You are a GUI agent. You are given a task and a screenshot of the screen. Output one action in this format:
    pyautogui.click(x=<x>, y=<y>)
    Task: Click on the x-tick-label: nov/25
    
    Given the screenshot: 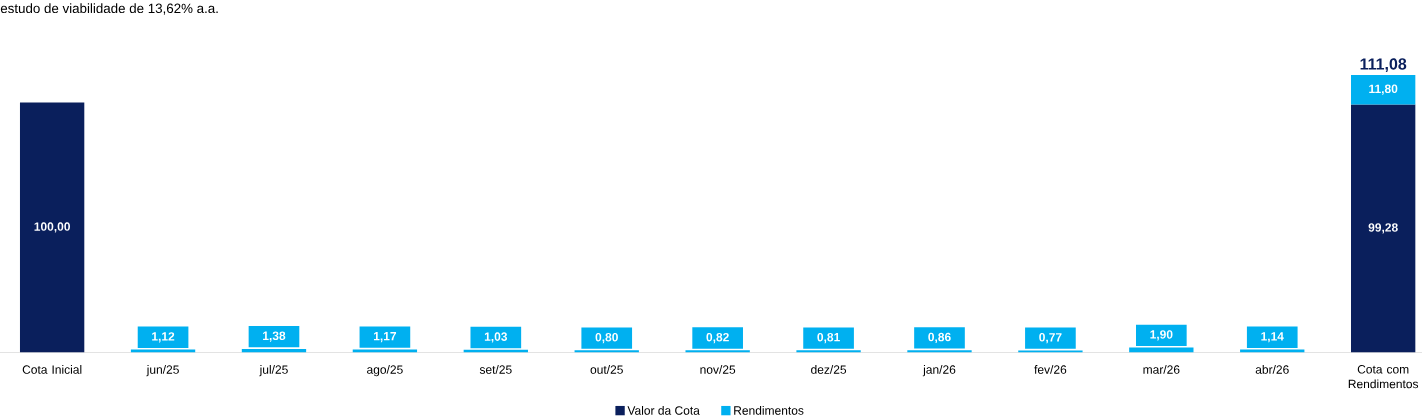 What is the action you would take?
    pyautogui.click(x=718, y=369)
    